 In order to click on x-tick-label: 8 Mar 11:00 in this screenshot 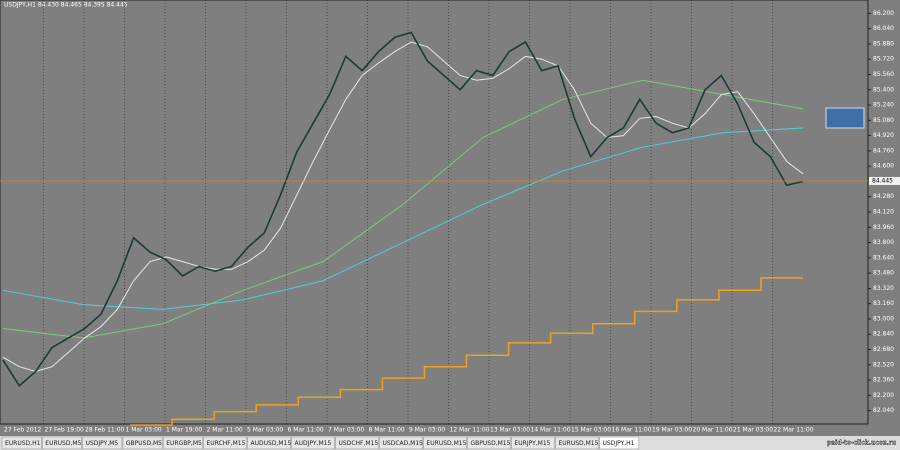, I will do `click(387, 430)`.